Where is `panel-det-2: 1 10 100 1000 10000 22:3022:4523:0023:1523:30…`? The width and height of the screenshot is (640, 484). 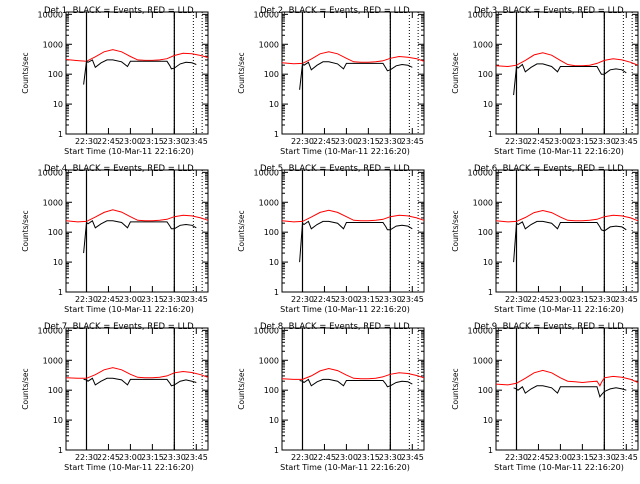
panel-det-2: 1 10 100 1000 10000 22:3022:4523:0023:1523:30… is located at coordinates (331, 81).